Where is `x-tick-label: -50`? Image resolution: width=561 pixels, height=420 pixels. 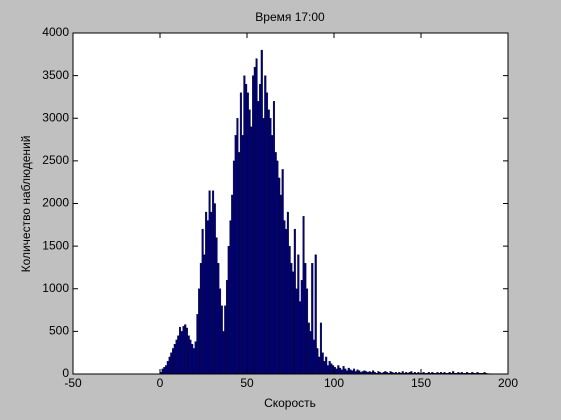 x-tick-label: -50 is located at coordinates (73, 383).